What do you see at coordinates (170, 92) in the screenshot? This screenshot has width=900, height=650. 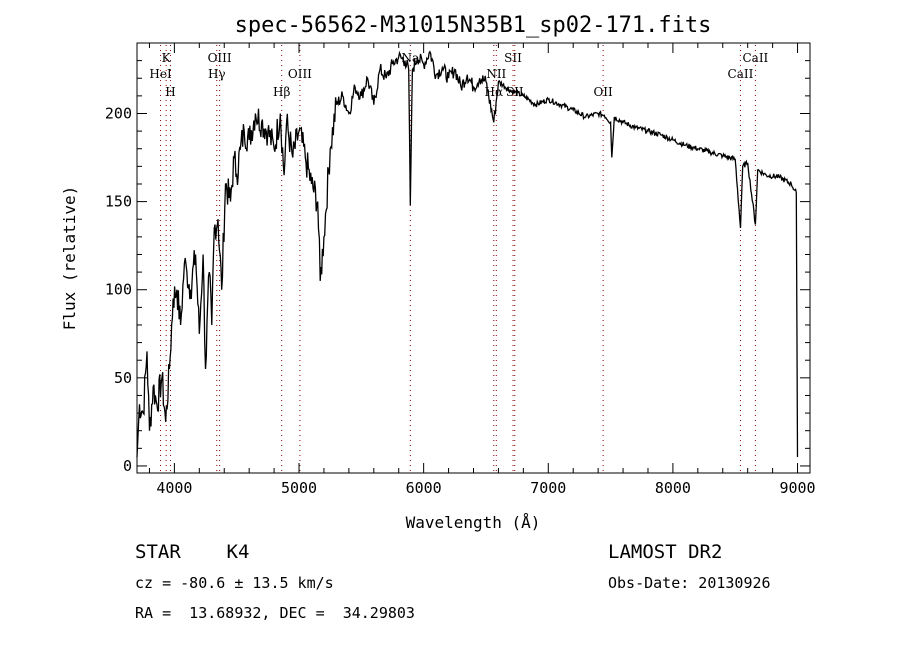 I see `spectral-line-label: H` at bounding box center [170, 92].